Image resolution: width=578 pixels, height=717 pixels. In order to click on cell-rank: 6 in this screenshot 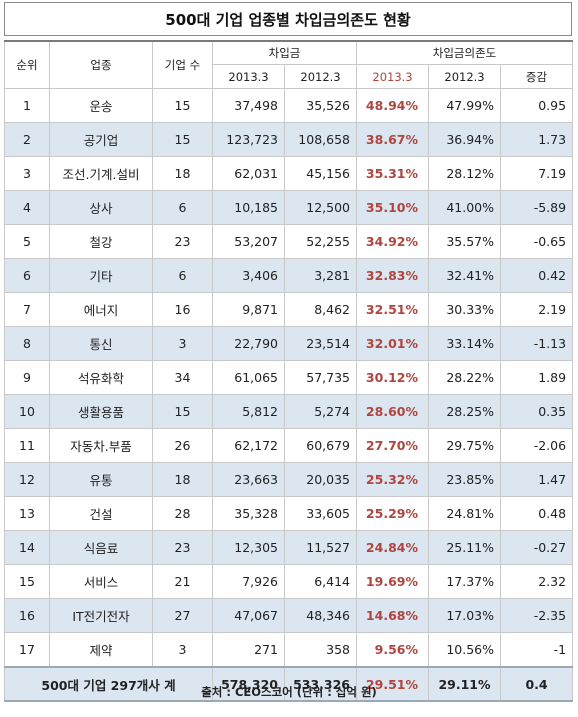, I will do `click(27, 275)`.